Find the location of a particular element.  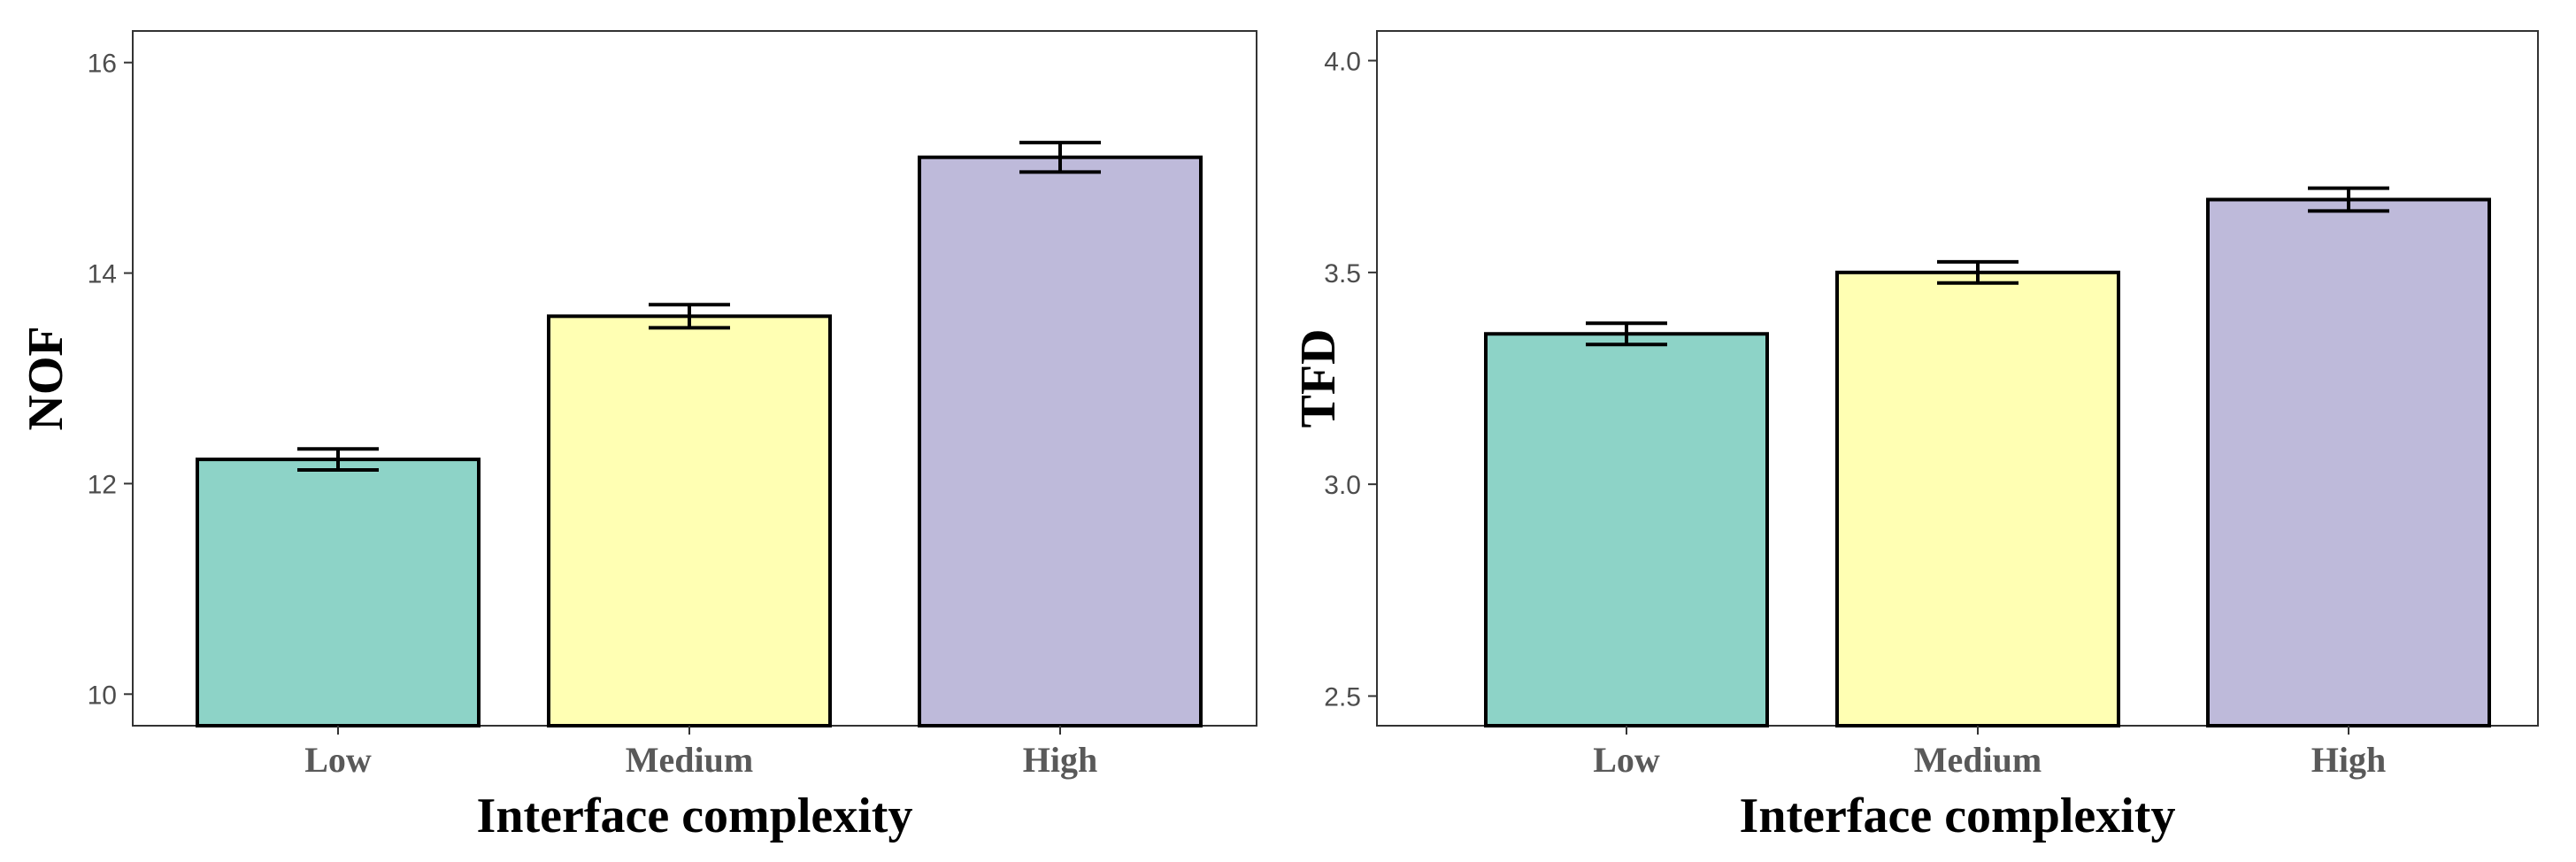

y-tick-label: 14 is located at coordinates (102, 274).